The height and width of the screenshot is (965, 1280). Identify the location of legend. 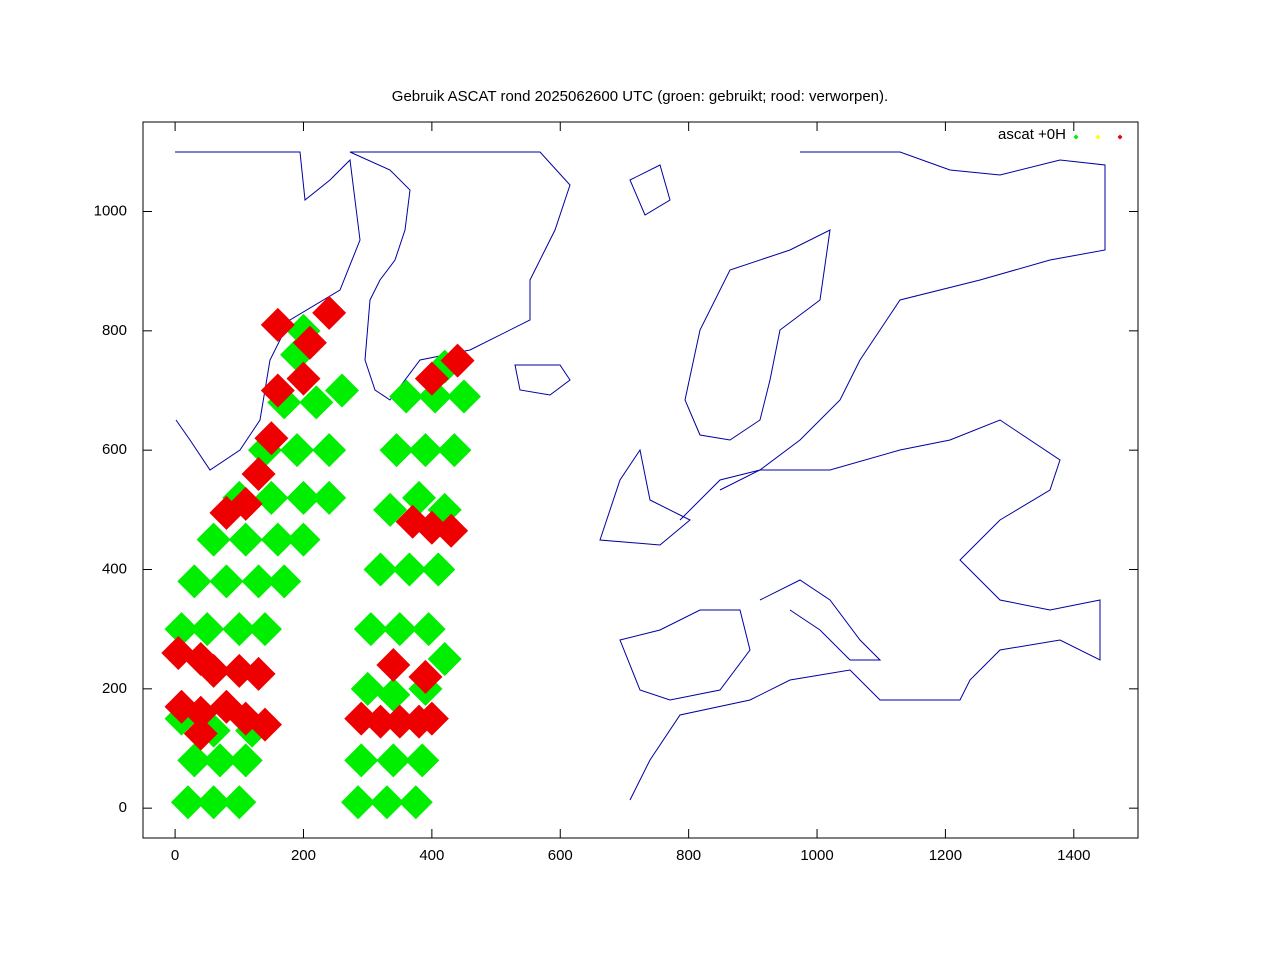
(1098, 137).